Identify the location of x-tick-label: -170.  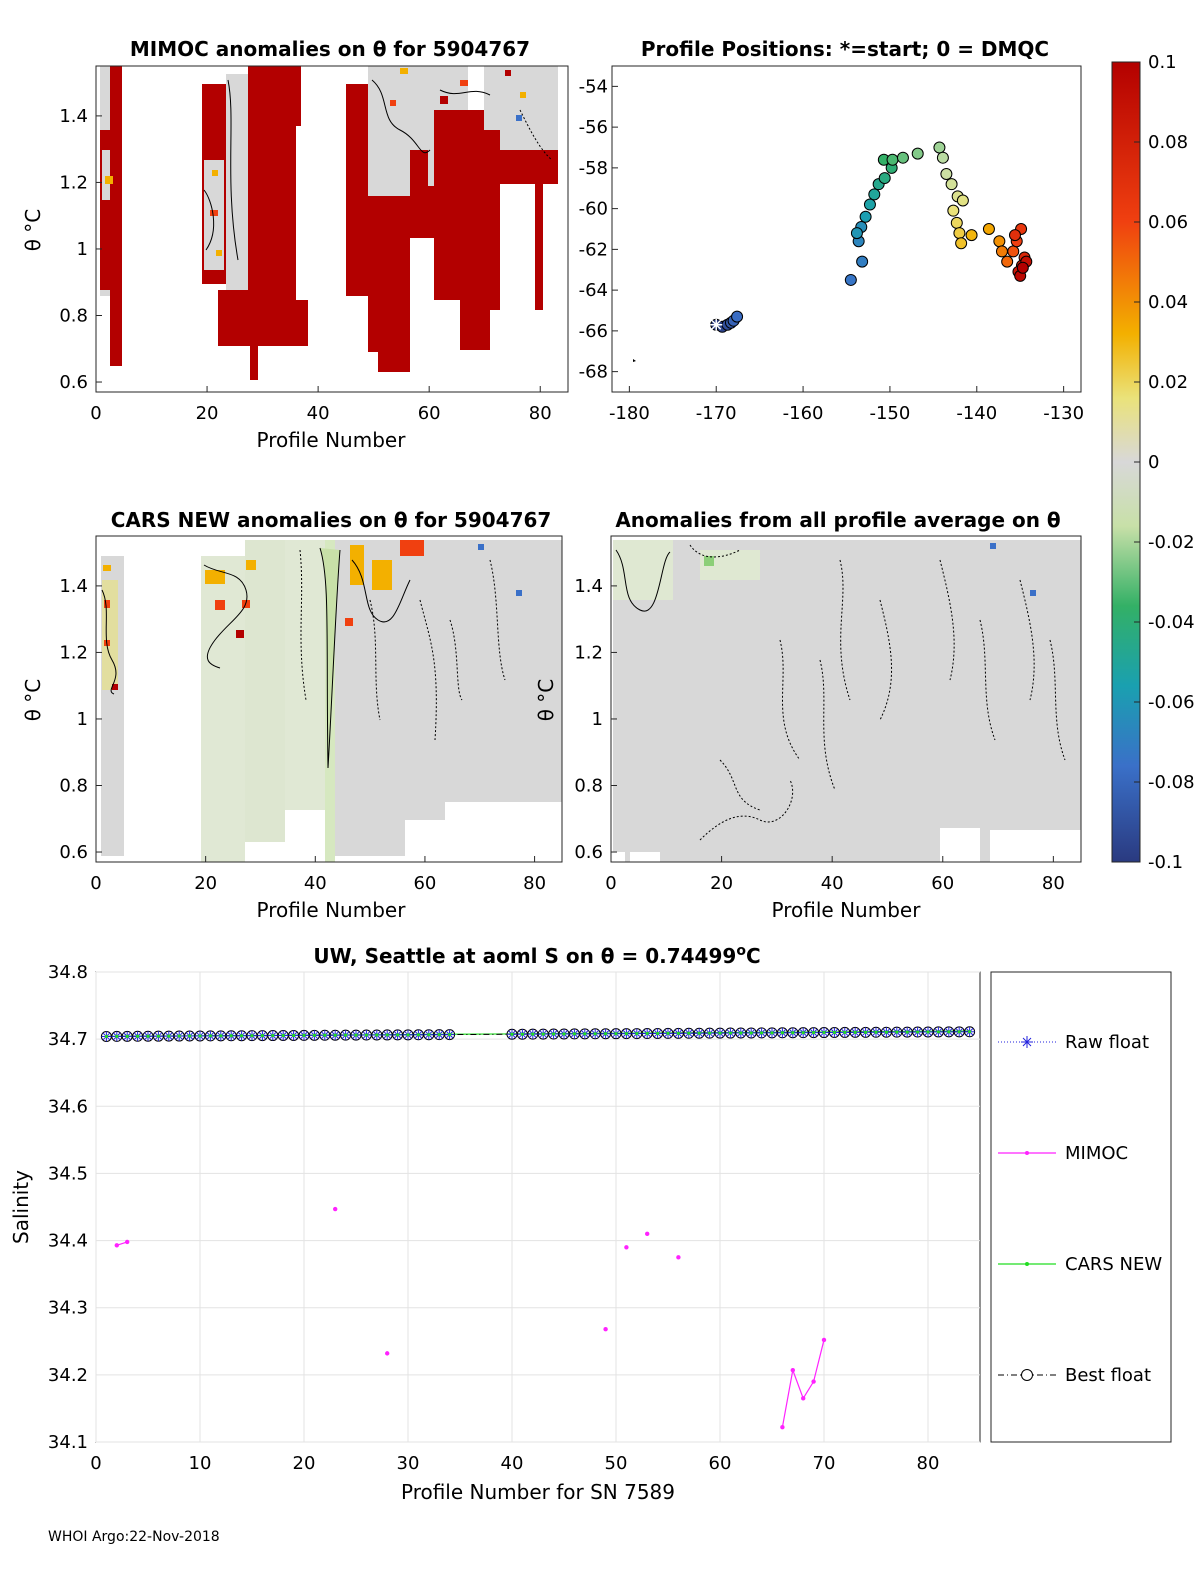
(716, 413).